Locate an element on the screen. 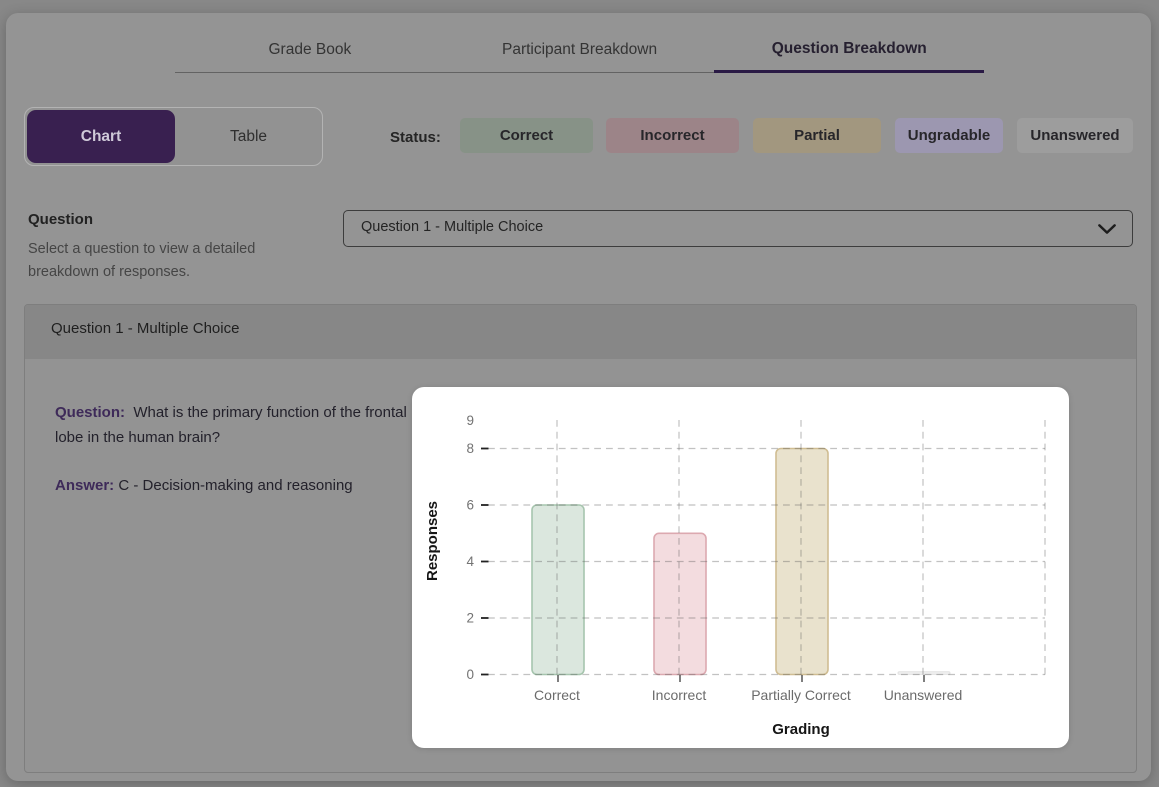 This screenshot has height=787, width=1159. svg-text: Unanswered is located at coordinates (923, 695).